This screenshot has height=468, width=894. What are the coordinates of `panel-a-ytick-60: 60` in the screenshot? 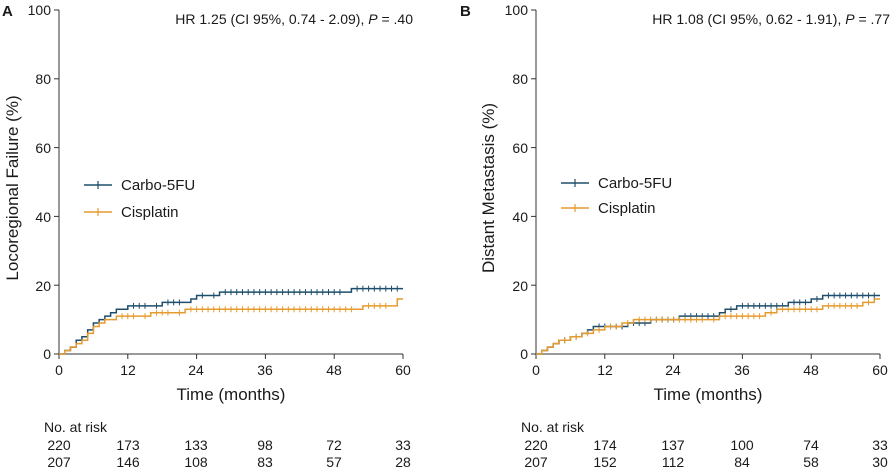 It's located at (43, 148).